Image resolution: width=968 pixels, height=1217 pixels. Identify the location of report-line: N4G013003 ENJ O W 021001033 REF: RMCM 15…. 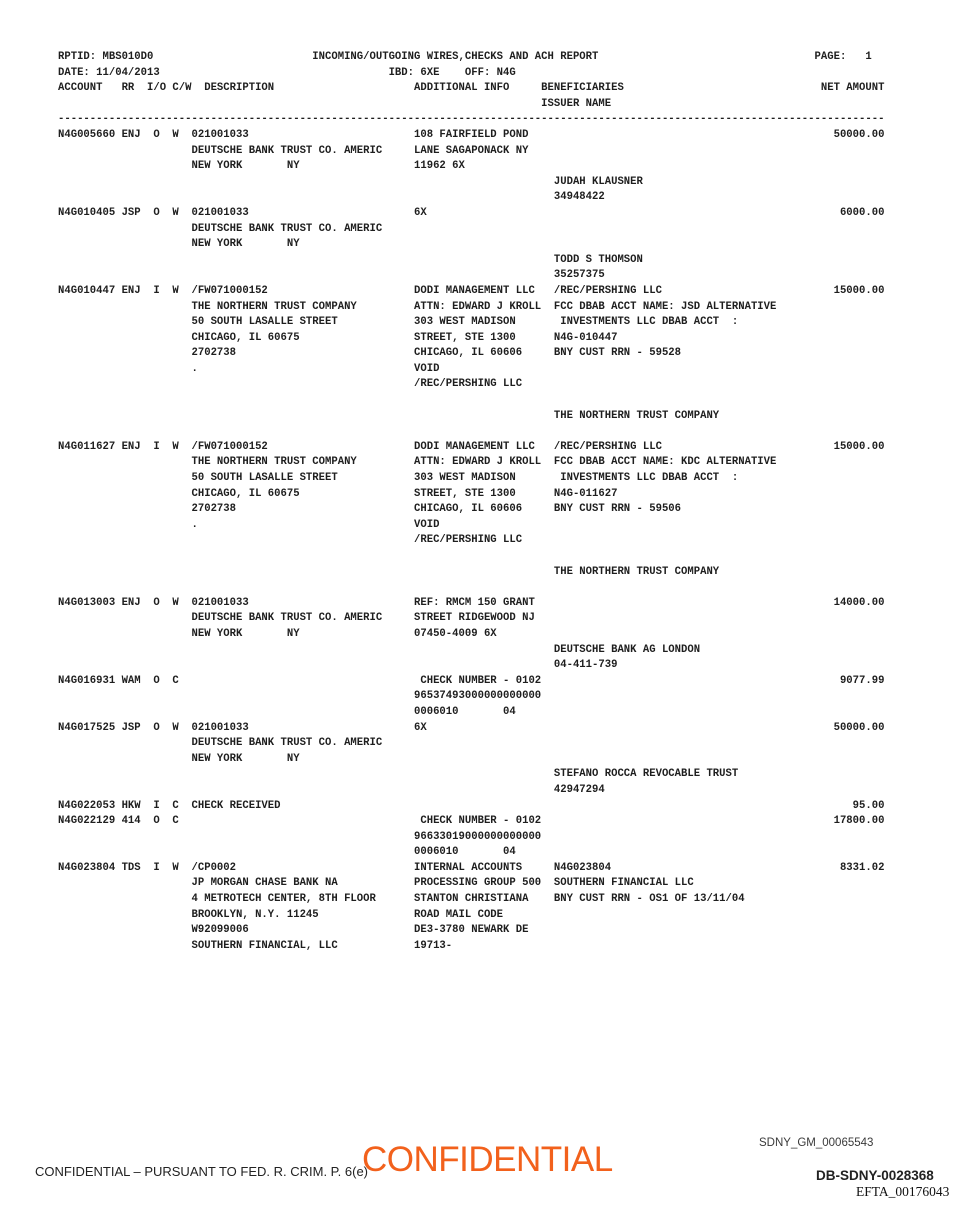
(471, 602).